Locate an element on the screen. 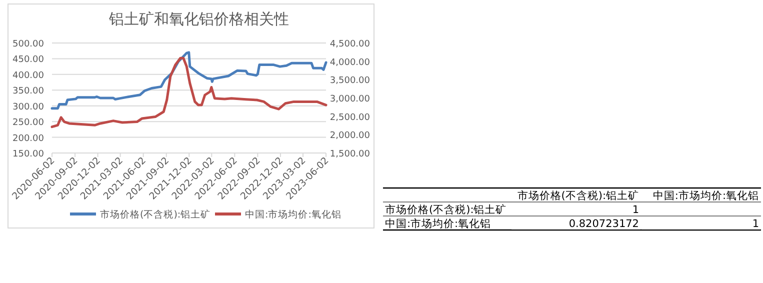  y-tick-label: 400.00 is located at coordinates (28, 75).